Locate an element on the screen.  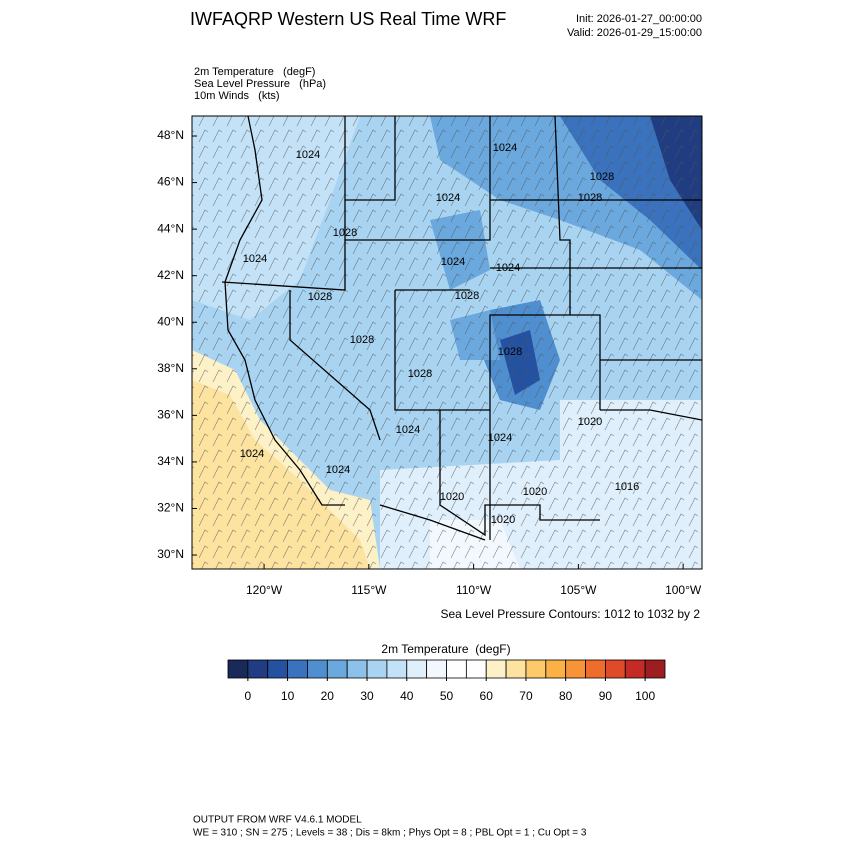
lat-tick-label: 30°N is located at coordinates (170, 554).